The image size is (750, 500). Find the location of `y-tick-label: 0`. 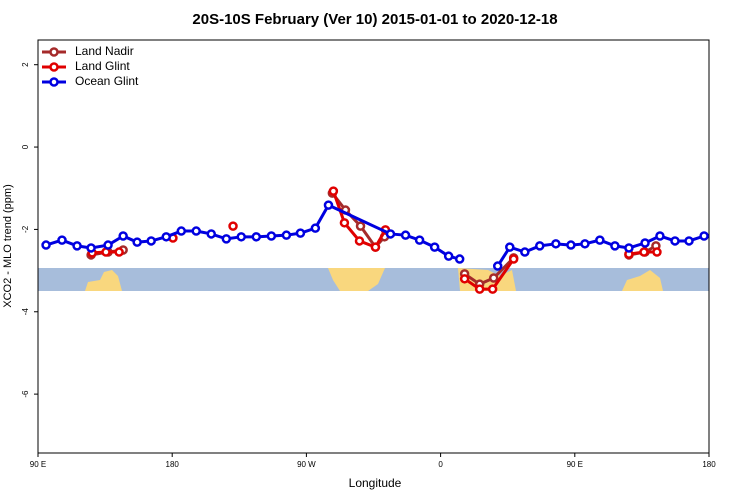

y-tick-label: 0 is located at coordinates (25, 146).